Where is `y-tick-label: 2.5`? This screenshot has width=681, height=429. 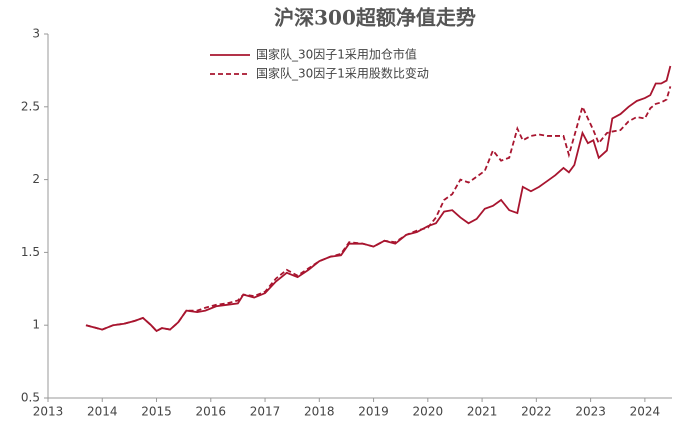
y-tick-label: 2.5 is located at coordinates (30, 106).